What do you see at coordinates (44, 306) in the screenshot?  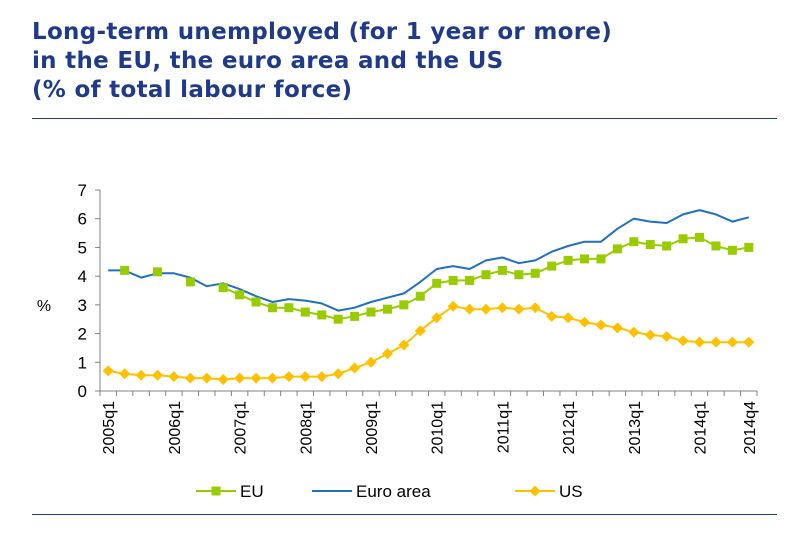 I see `y-axis-label: %` at bounding box center [44, 306].